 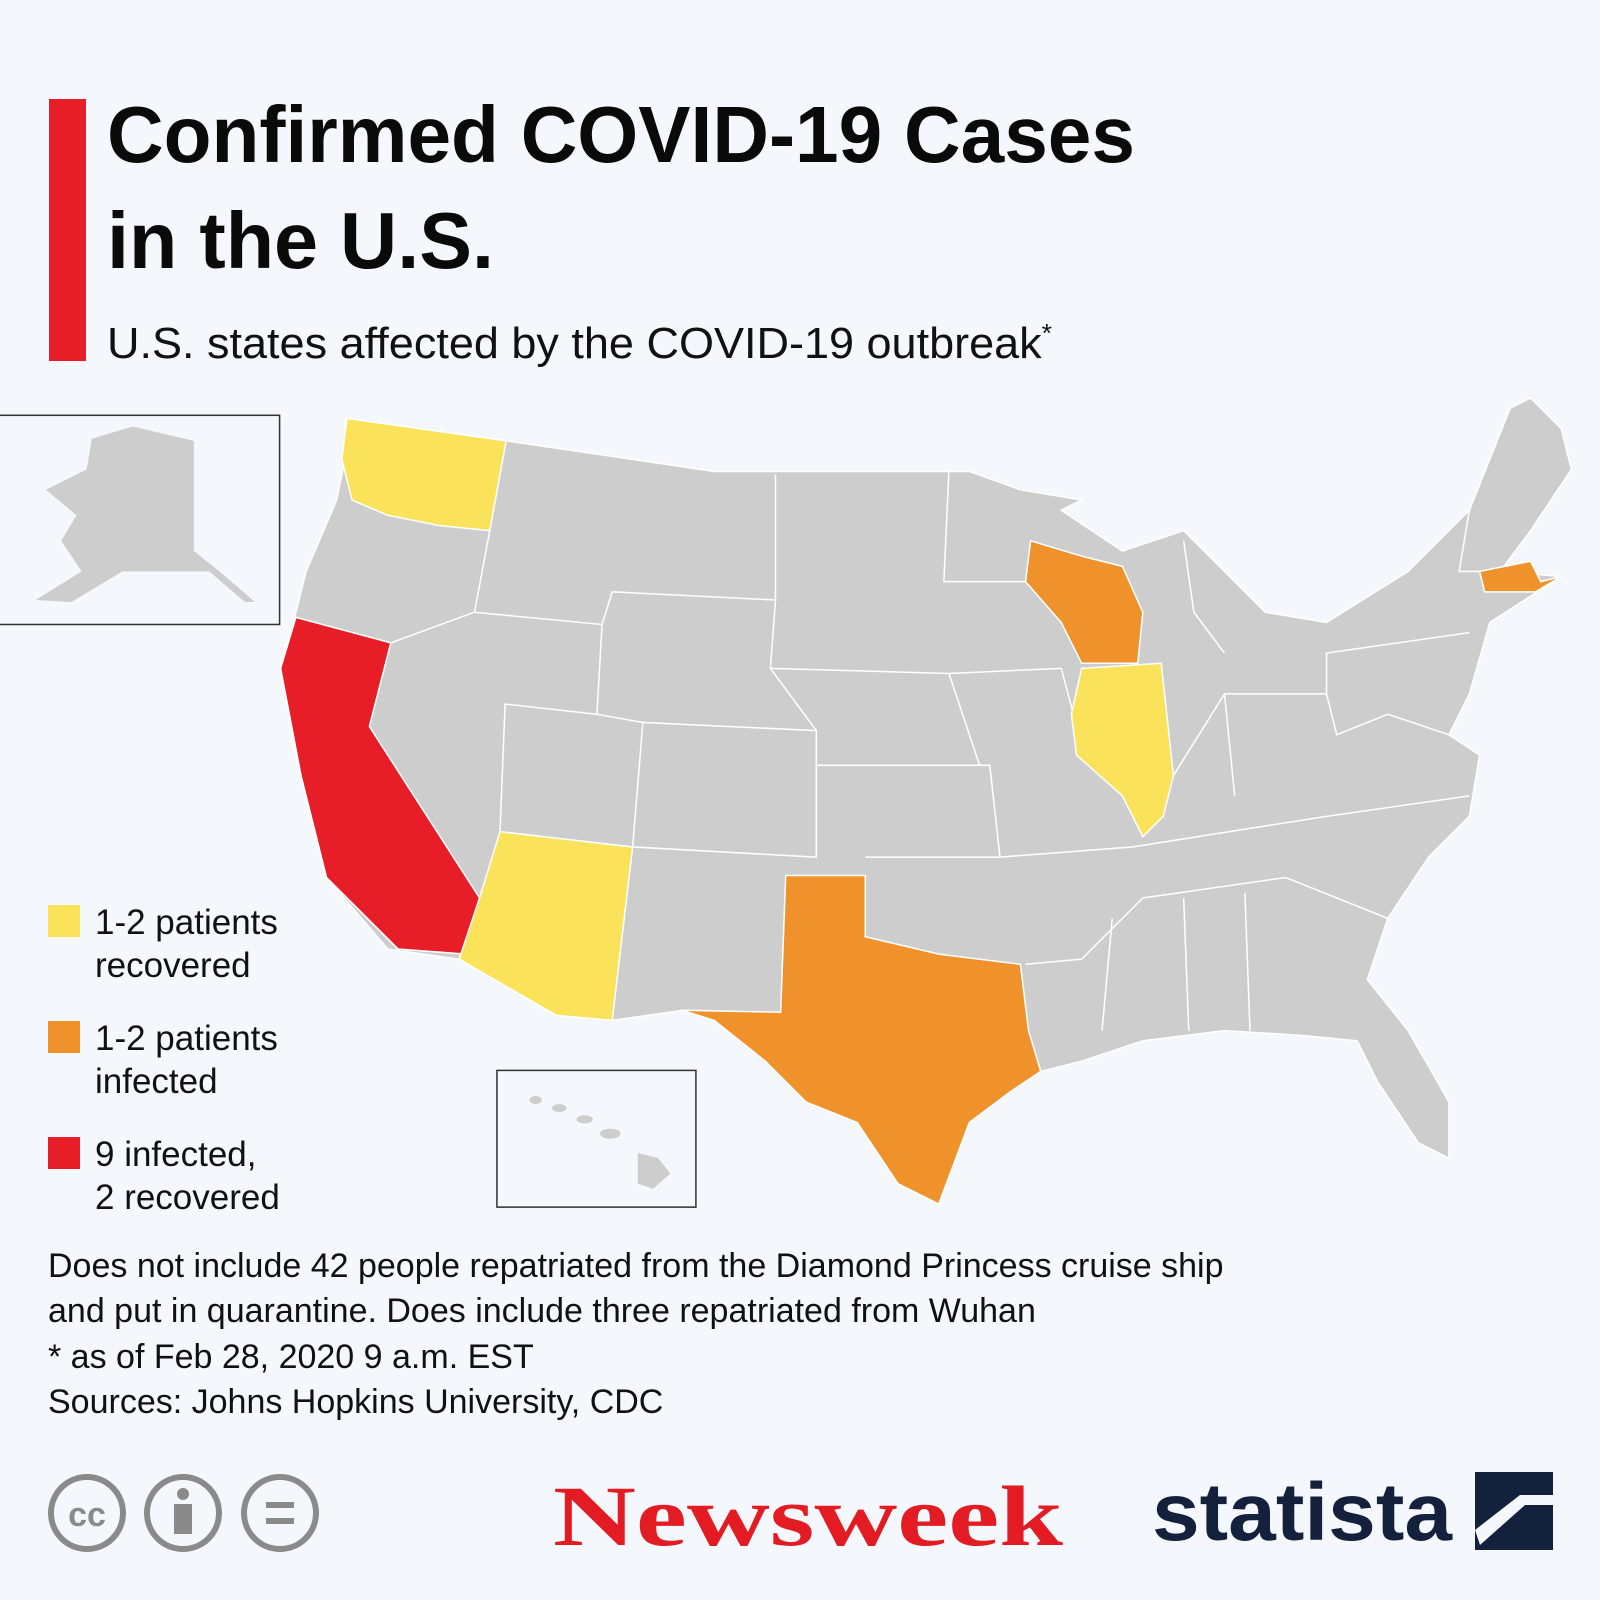 I want to click on title-line: Confirmed COVID-19 Cases, so click(x=621, y=134).